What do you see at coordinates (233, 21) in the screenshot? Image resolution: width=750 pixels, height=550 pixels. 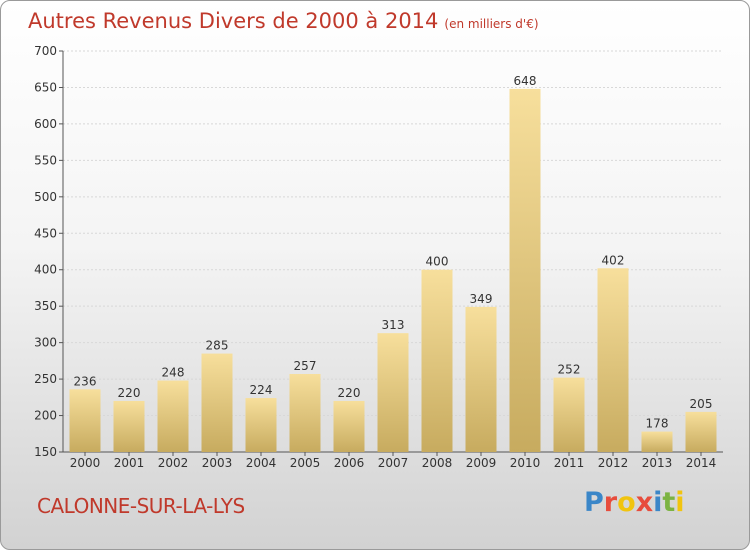 I see `chart-title-text: Autres Revenus Divers de 2000 à 2014` at bounding box center [233, 21].